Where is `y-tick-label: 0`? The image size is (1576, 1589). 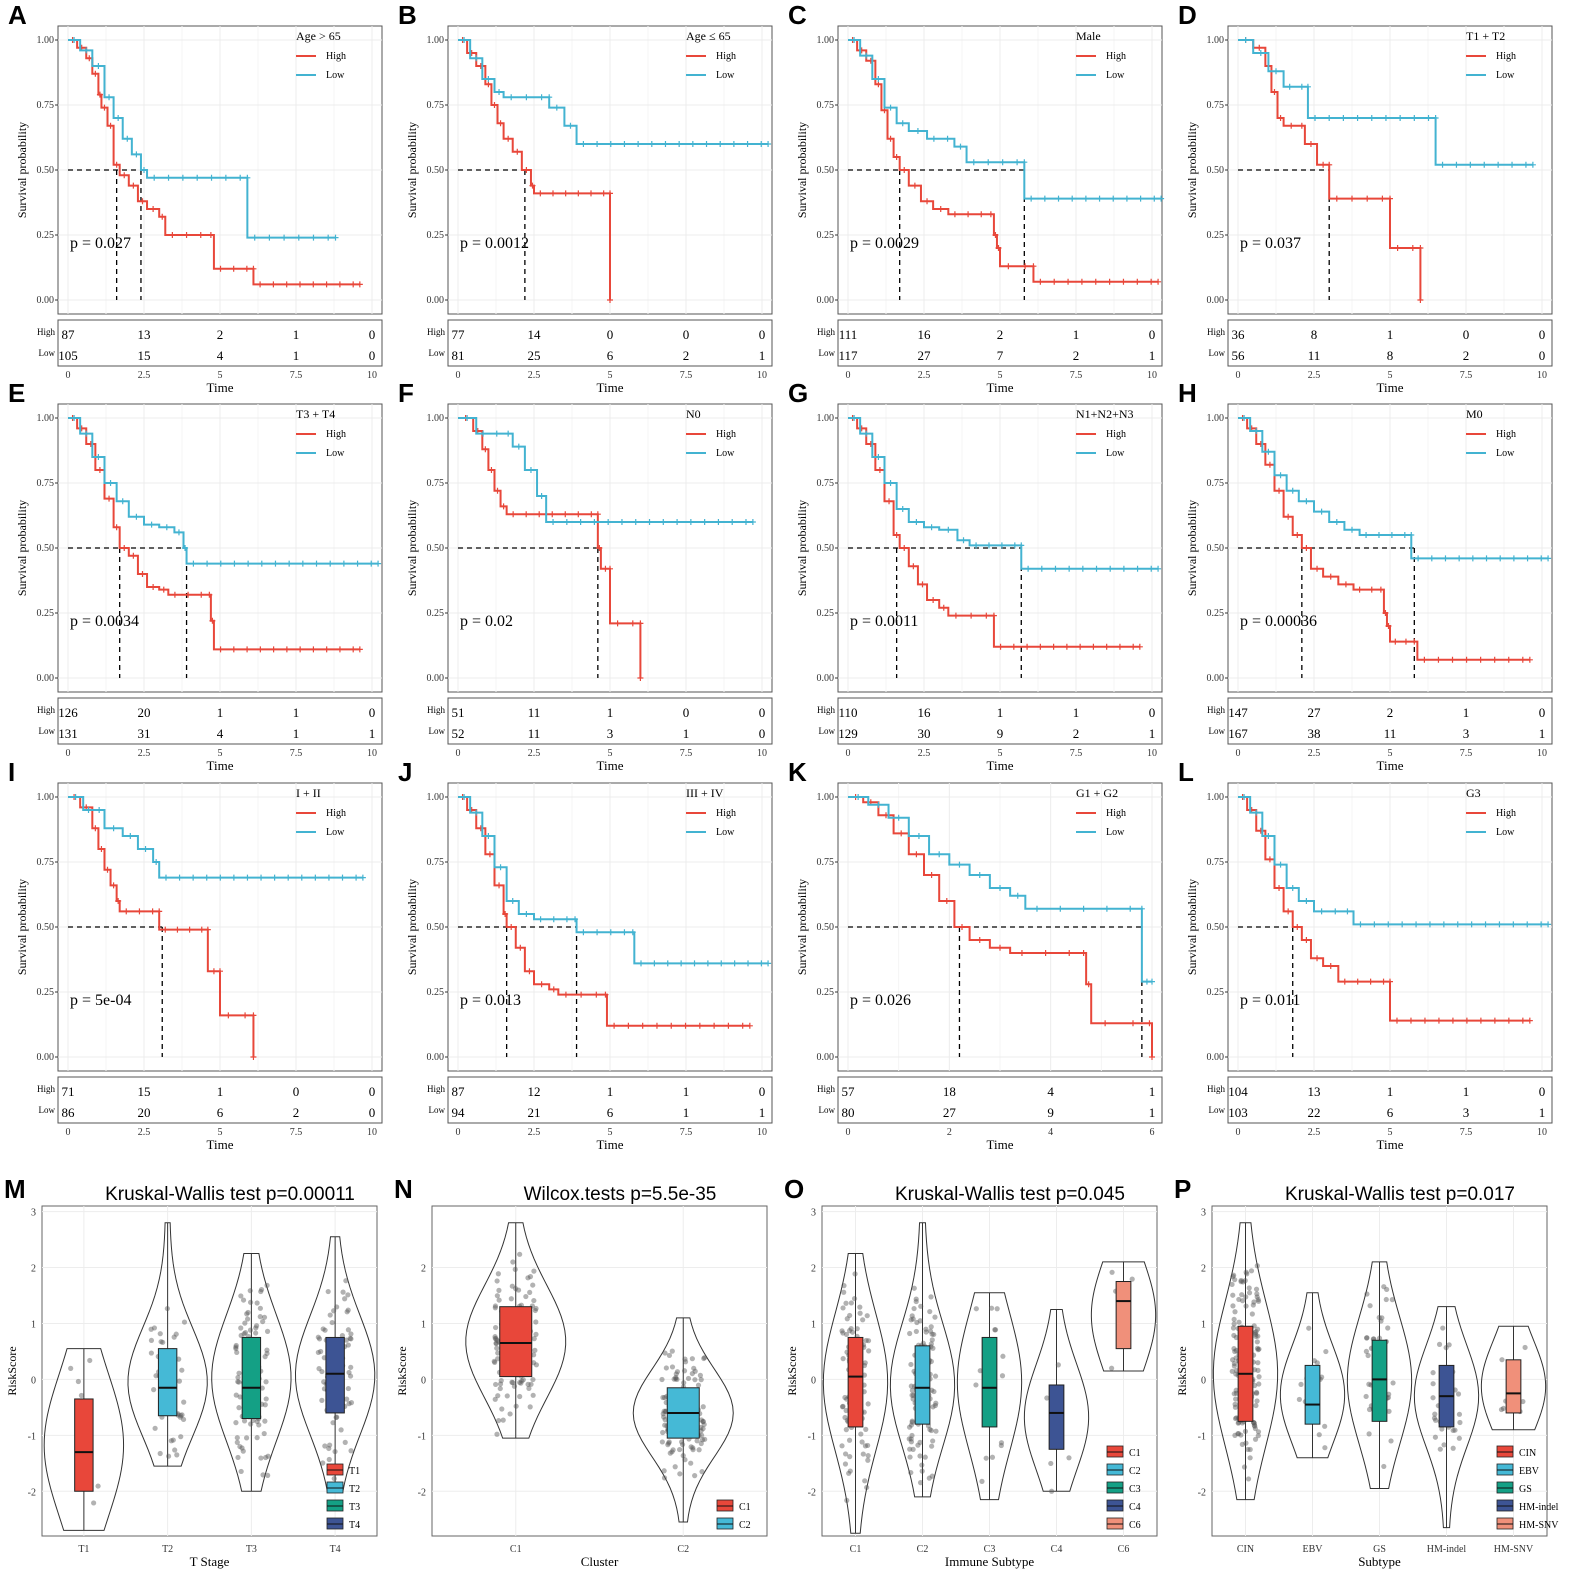
y-tick-label: 0 is located at coordinates (813, 1380).